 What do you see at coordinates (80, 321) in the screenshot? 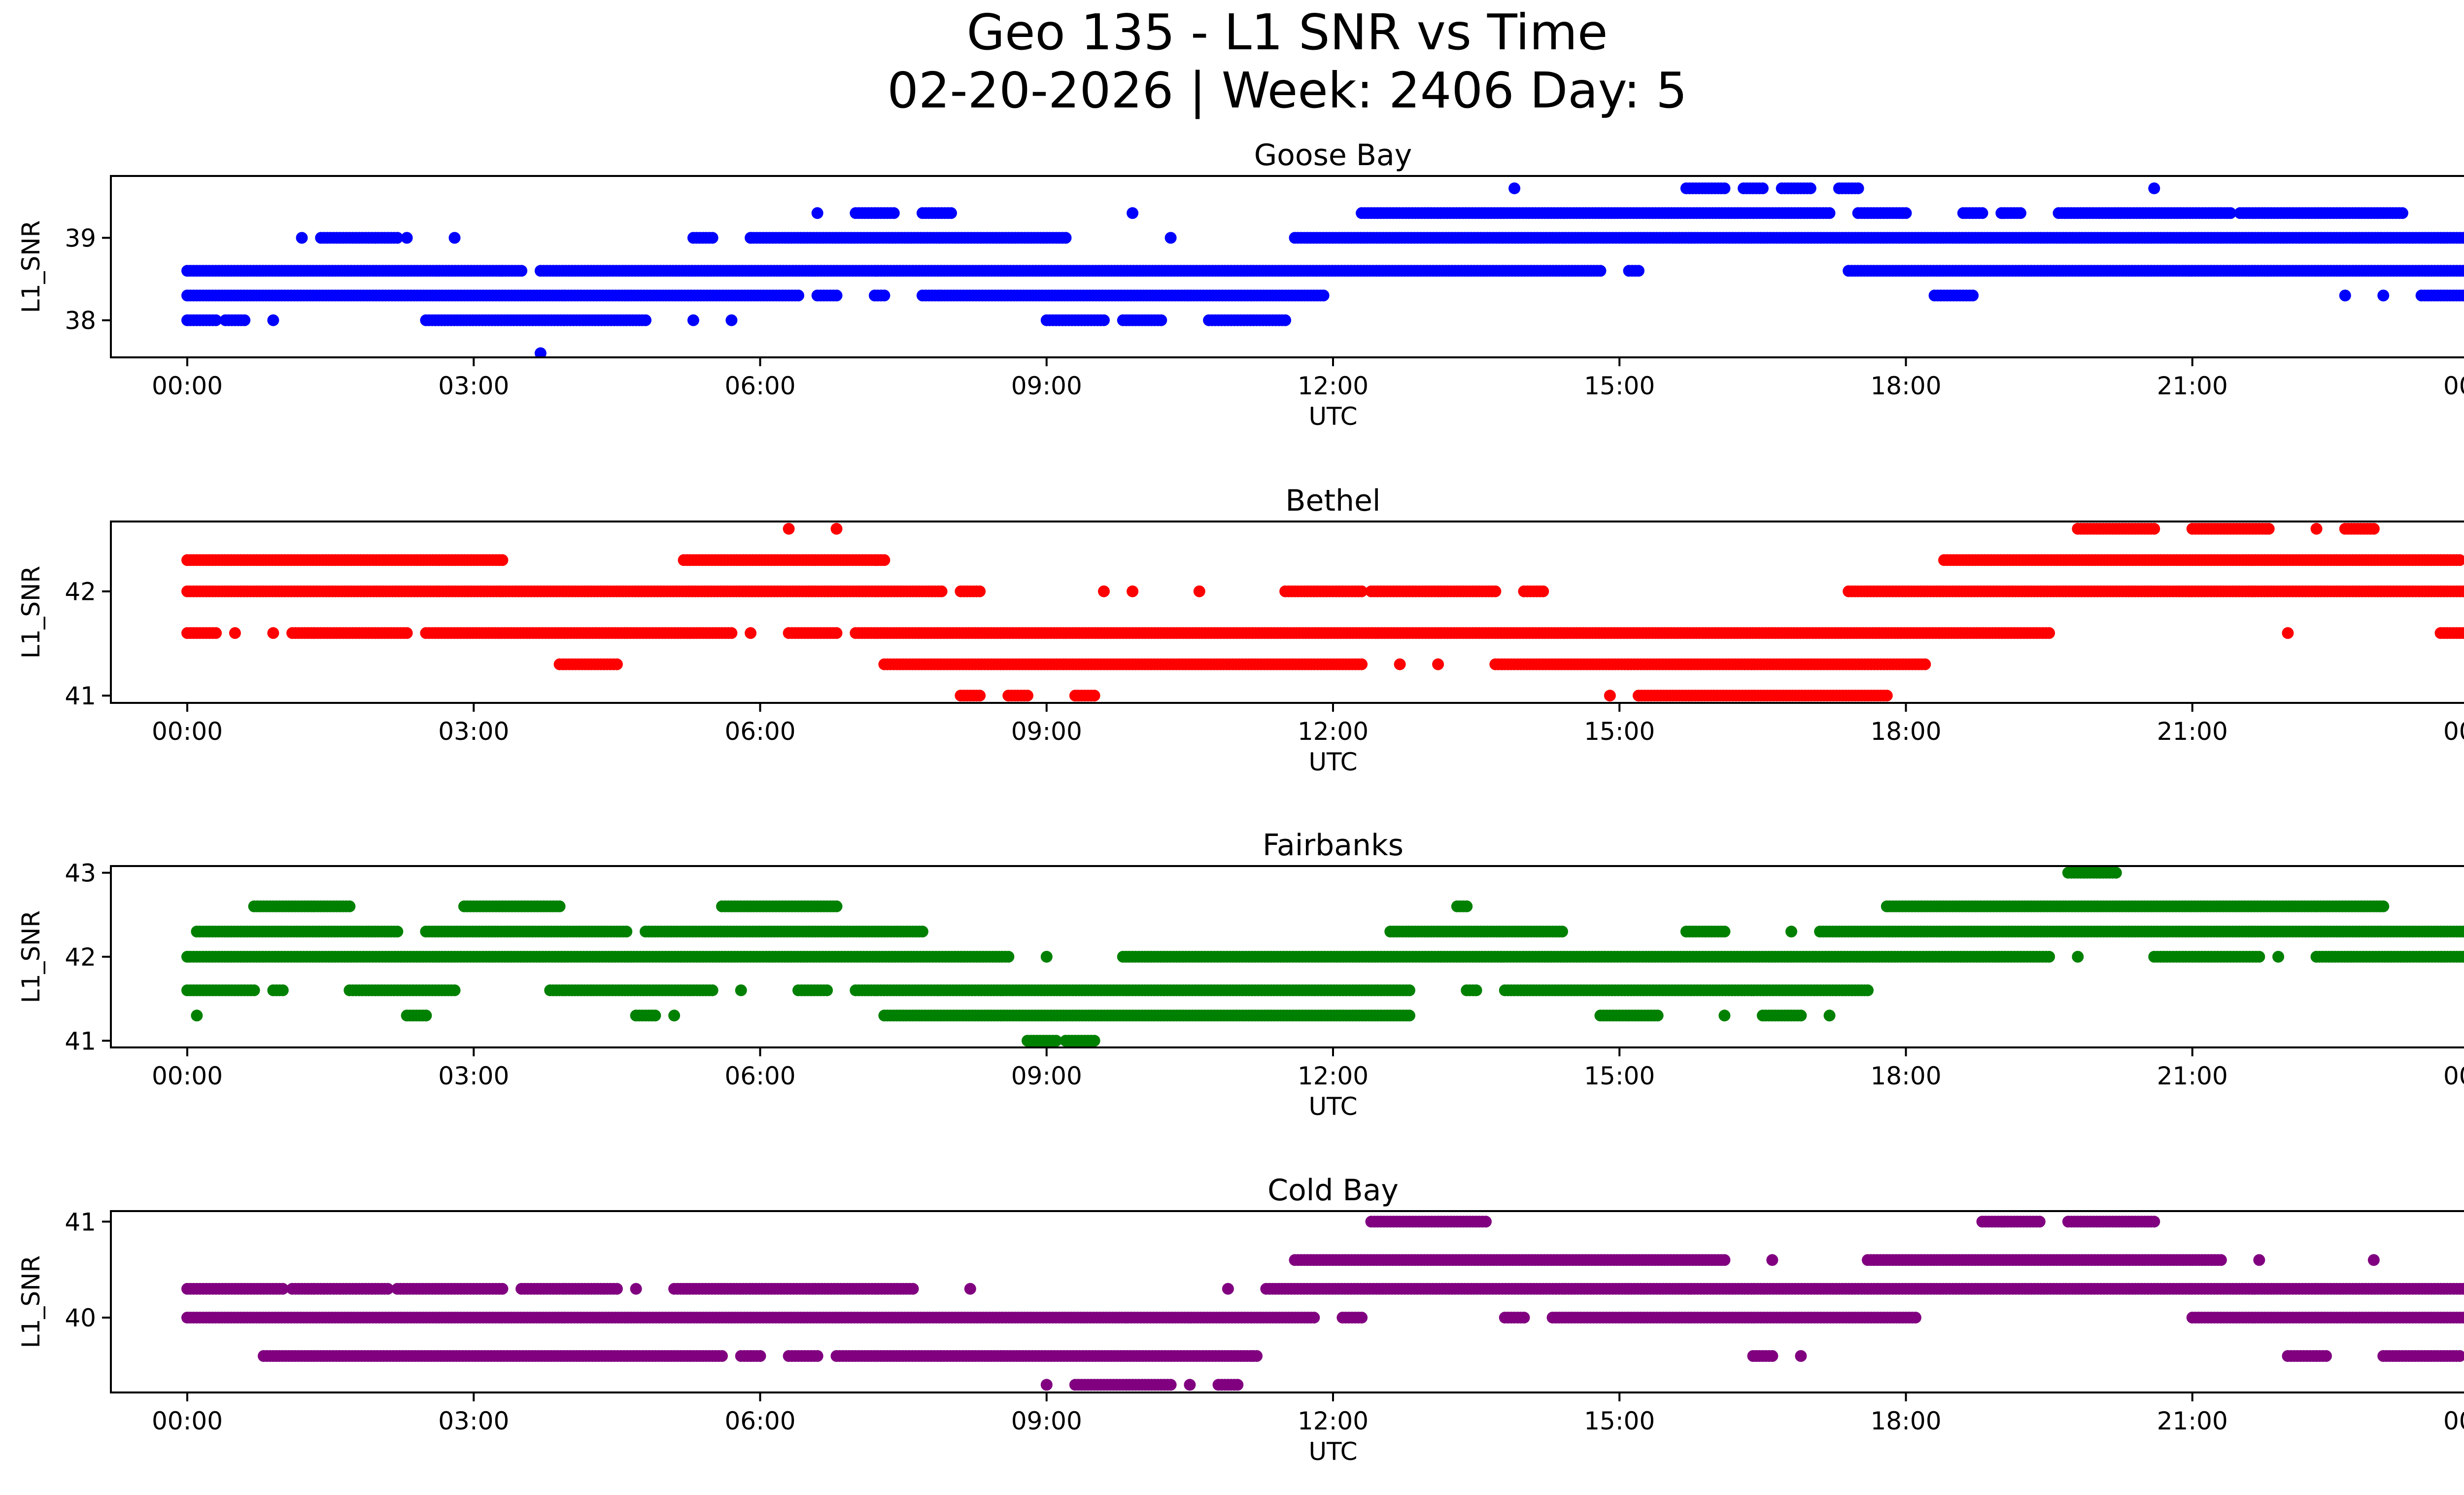
I see `y-tick-label: 38` at bounding box center [80, 321].